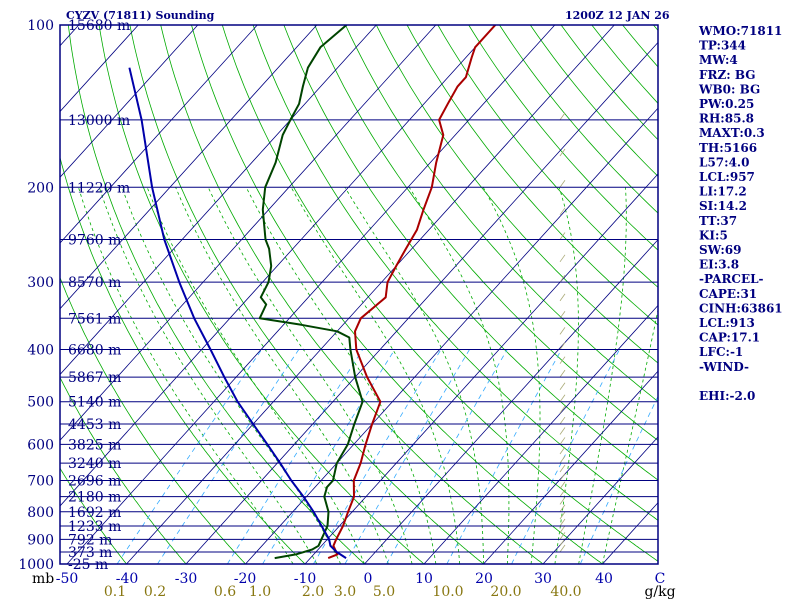  I want to click on pressure-tick-label: 400, so click(40, 351).